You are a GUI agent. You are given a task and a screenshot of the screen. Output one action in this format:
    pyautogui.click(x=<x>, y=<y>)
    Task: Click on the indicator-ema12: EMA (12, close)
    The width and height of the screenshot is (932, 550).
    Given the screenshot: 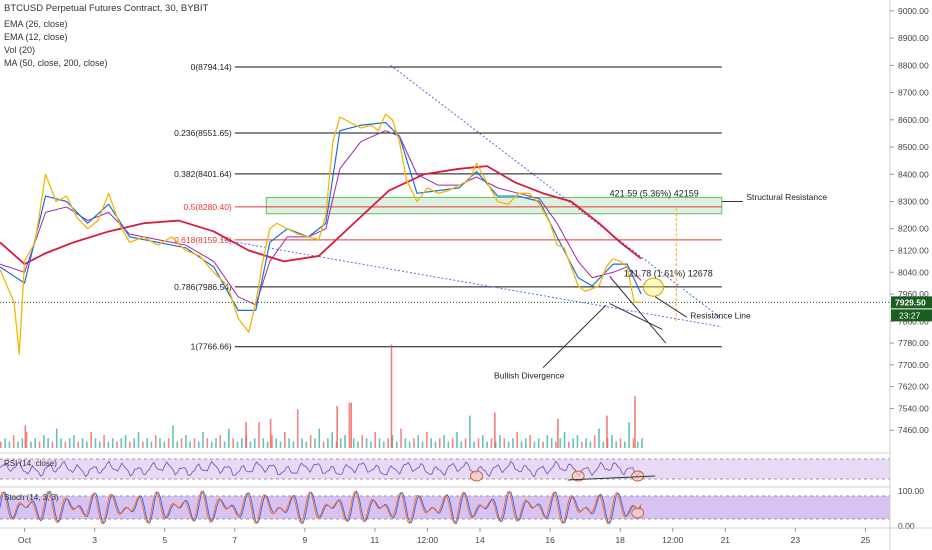 What is the action you would take?
    pyautogui.click(x=36, y=37)
    